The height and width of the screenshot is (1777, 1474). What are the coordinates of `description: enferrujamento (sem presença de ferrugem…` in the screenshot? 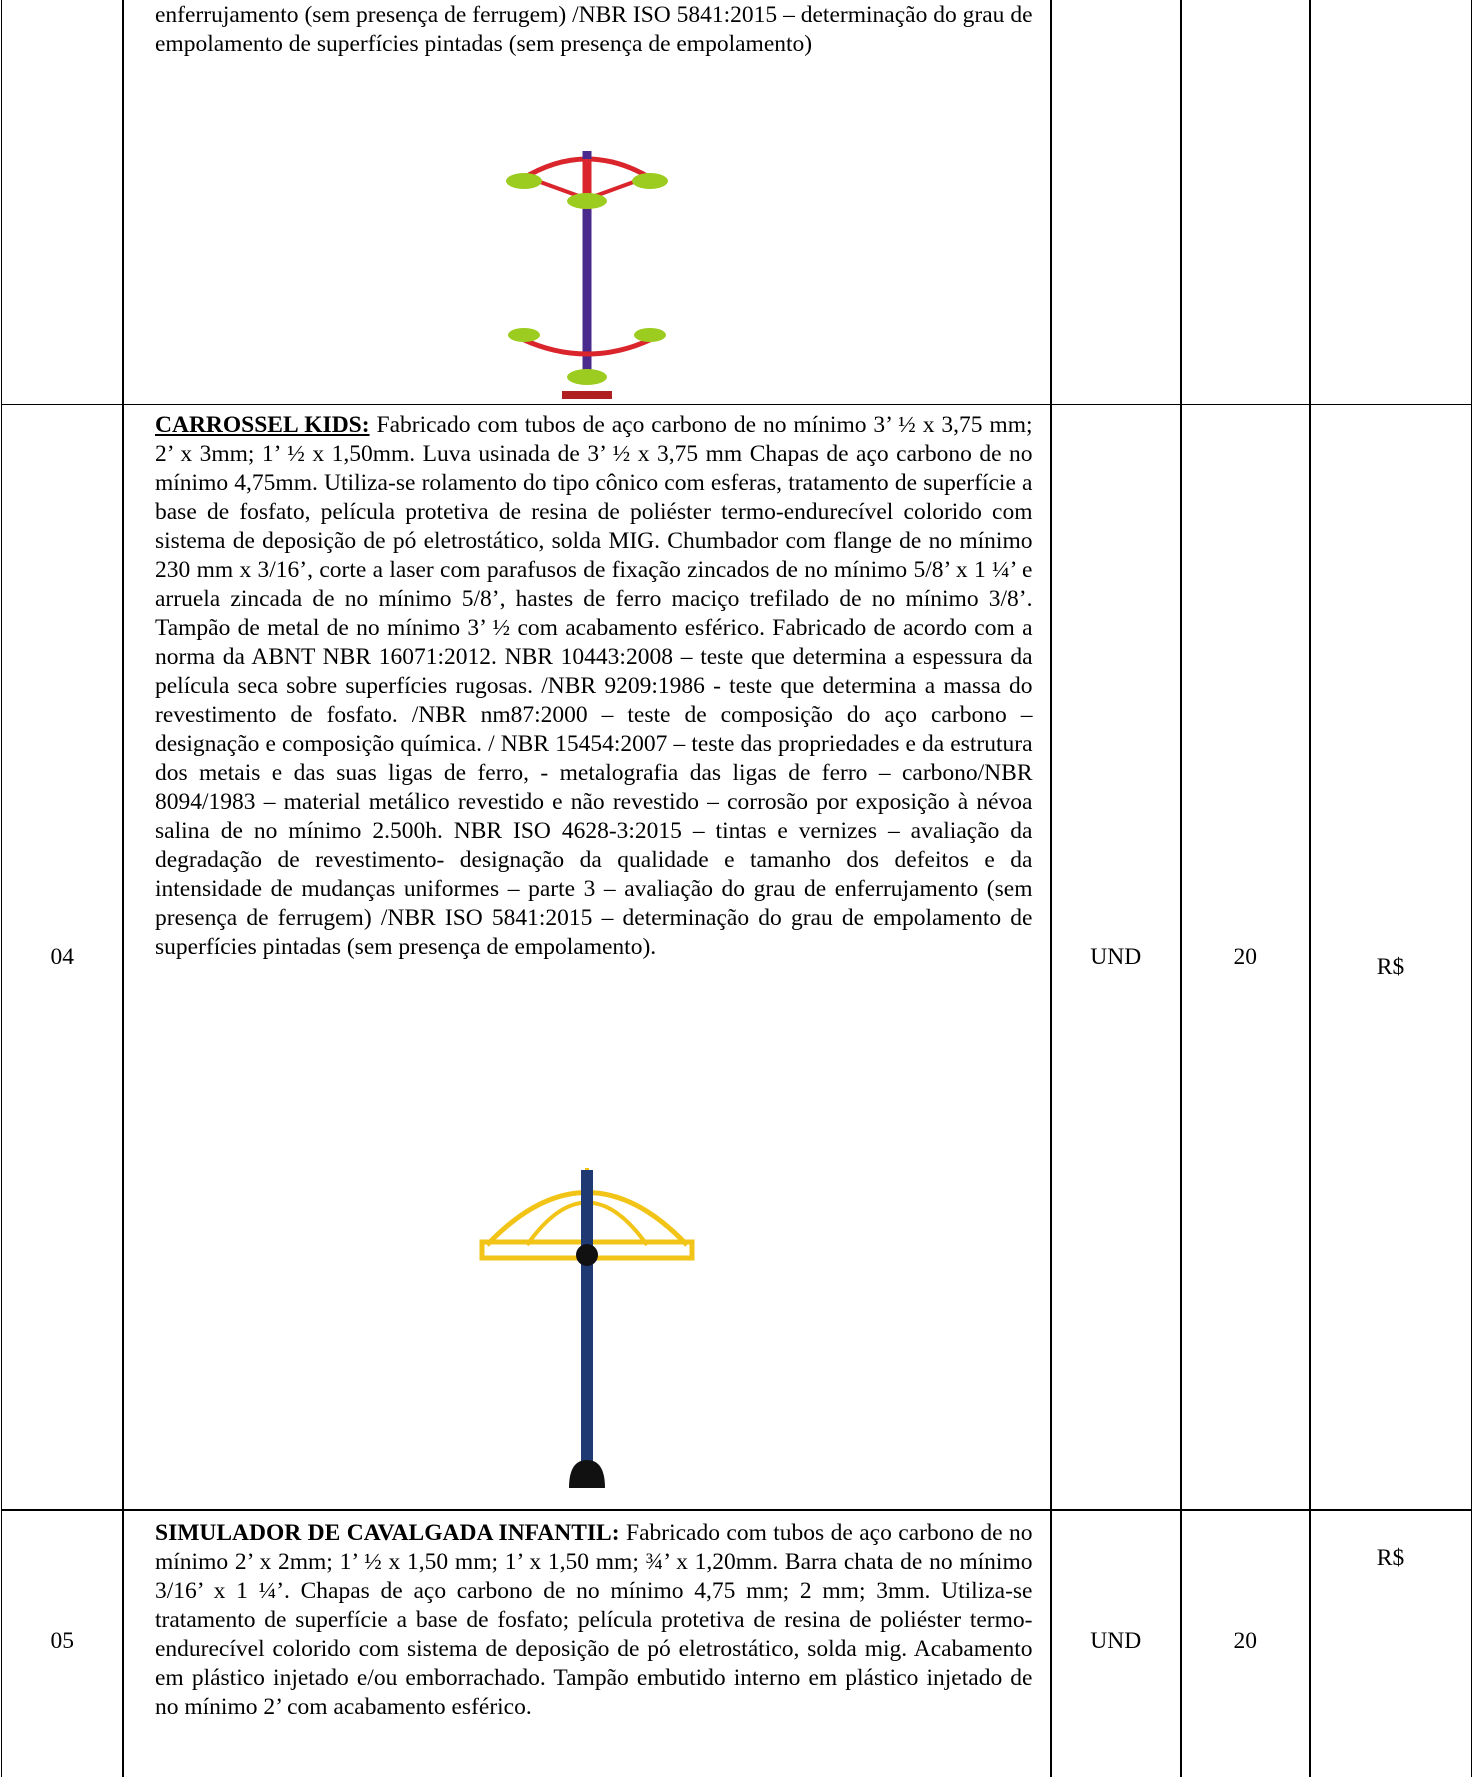 It's located at (587, 29).